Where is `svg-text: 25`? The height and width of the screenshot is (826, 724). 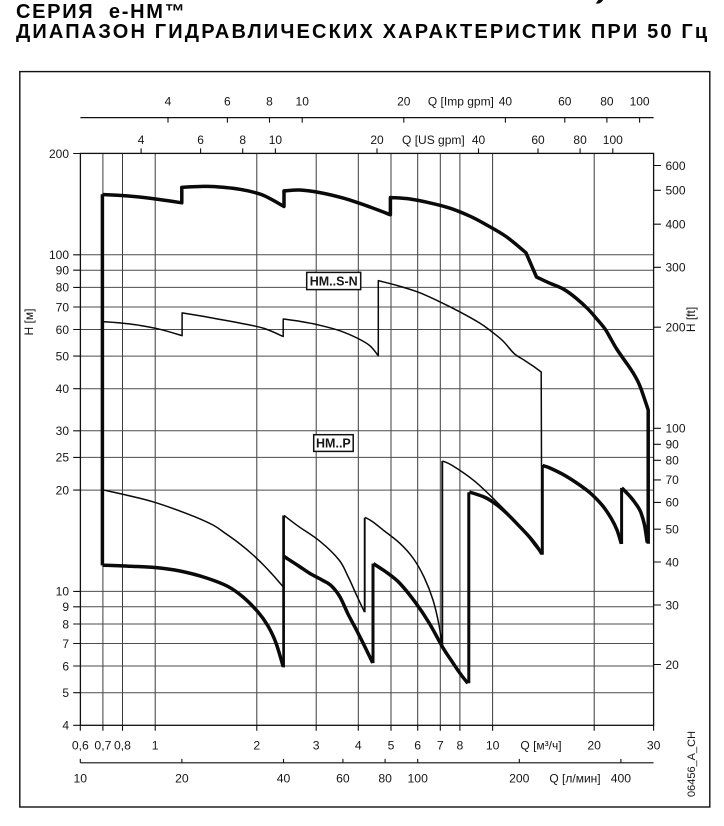 svg-text: 25 is located at coordinates (63, 458).